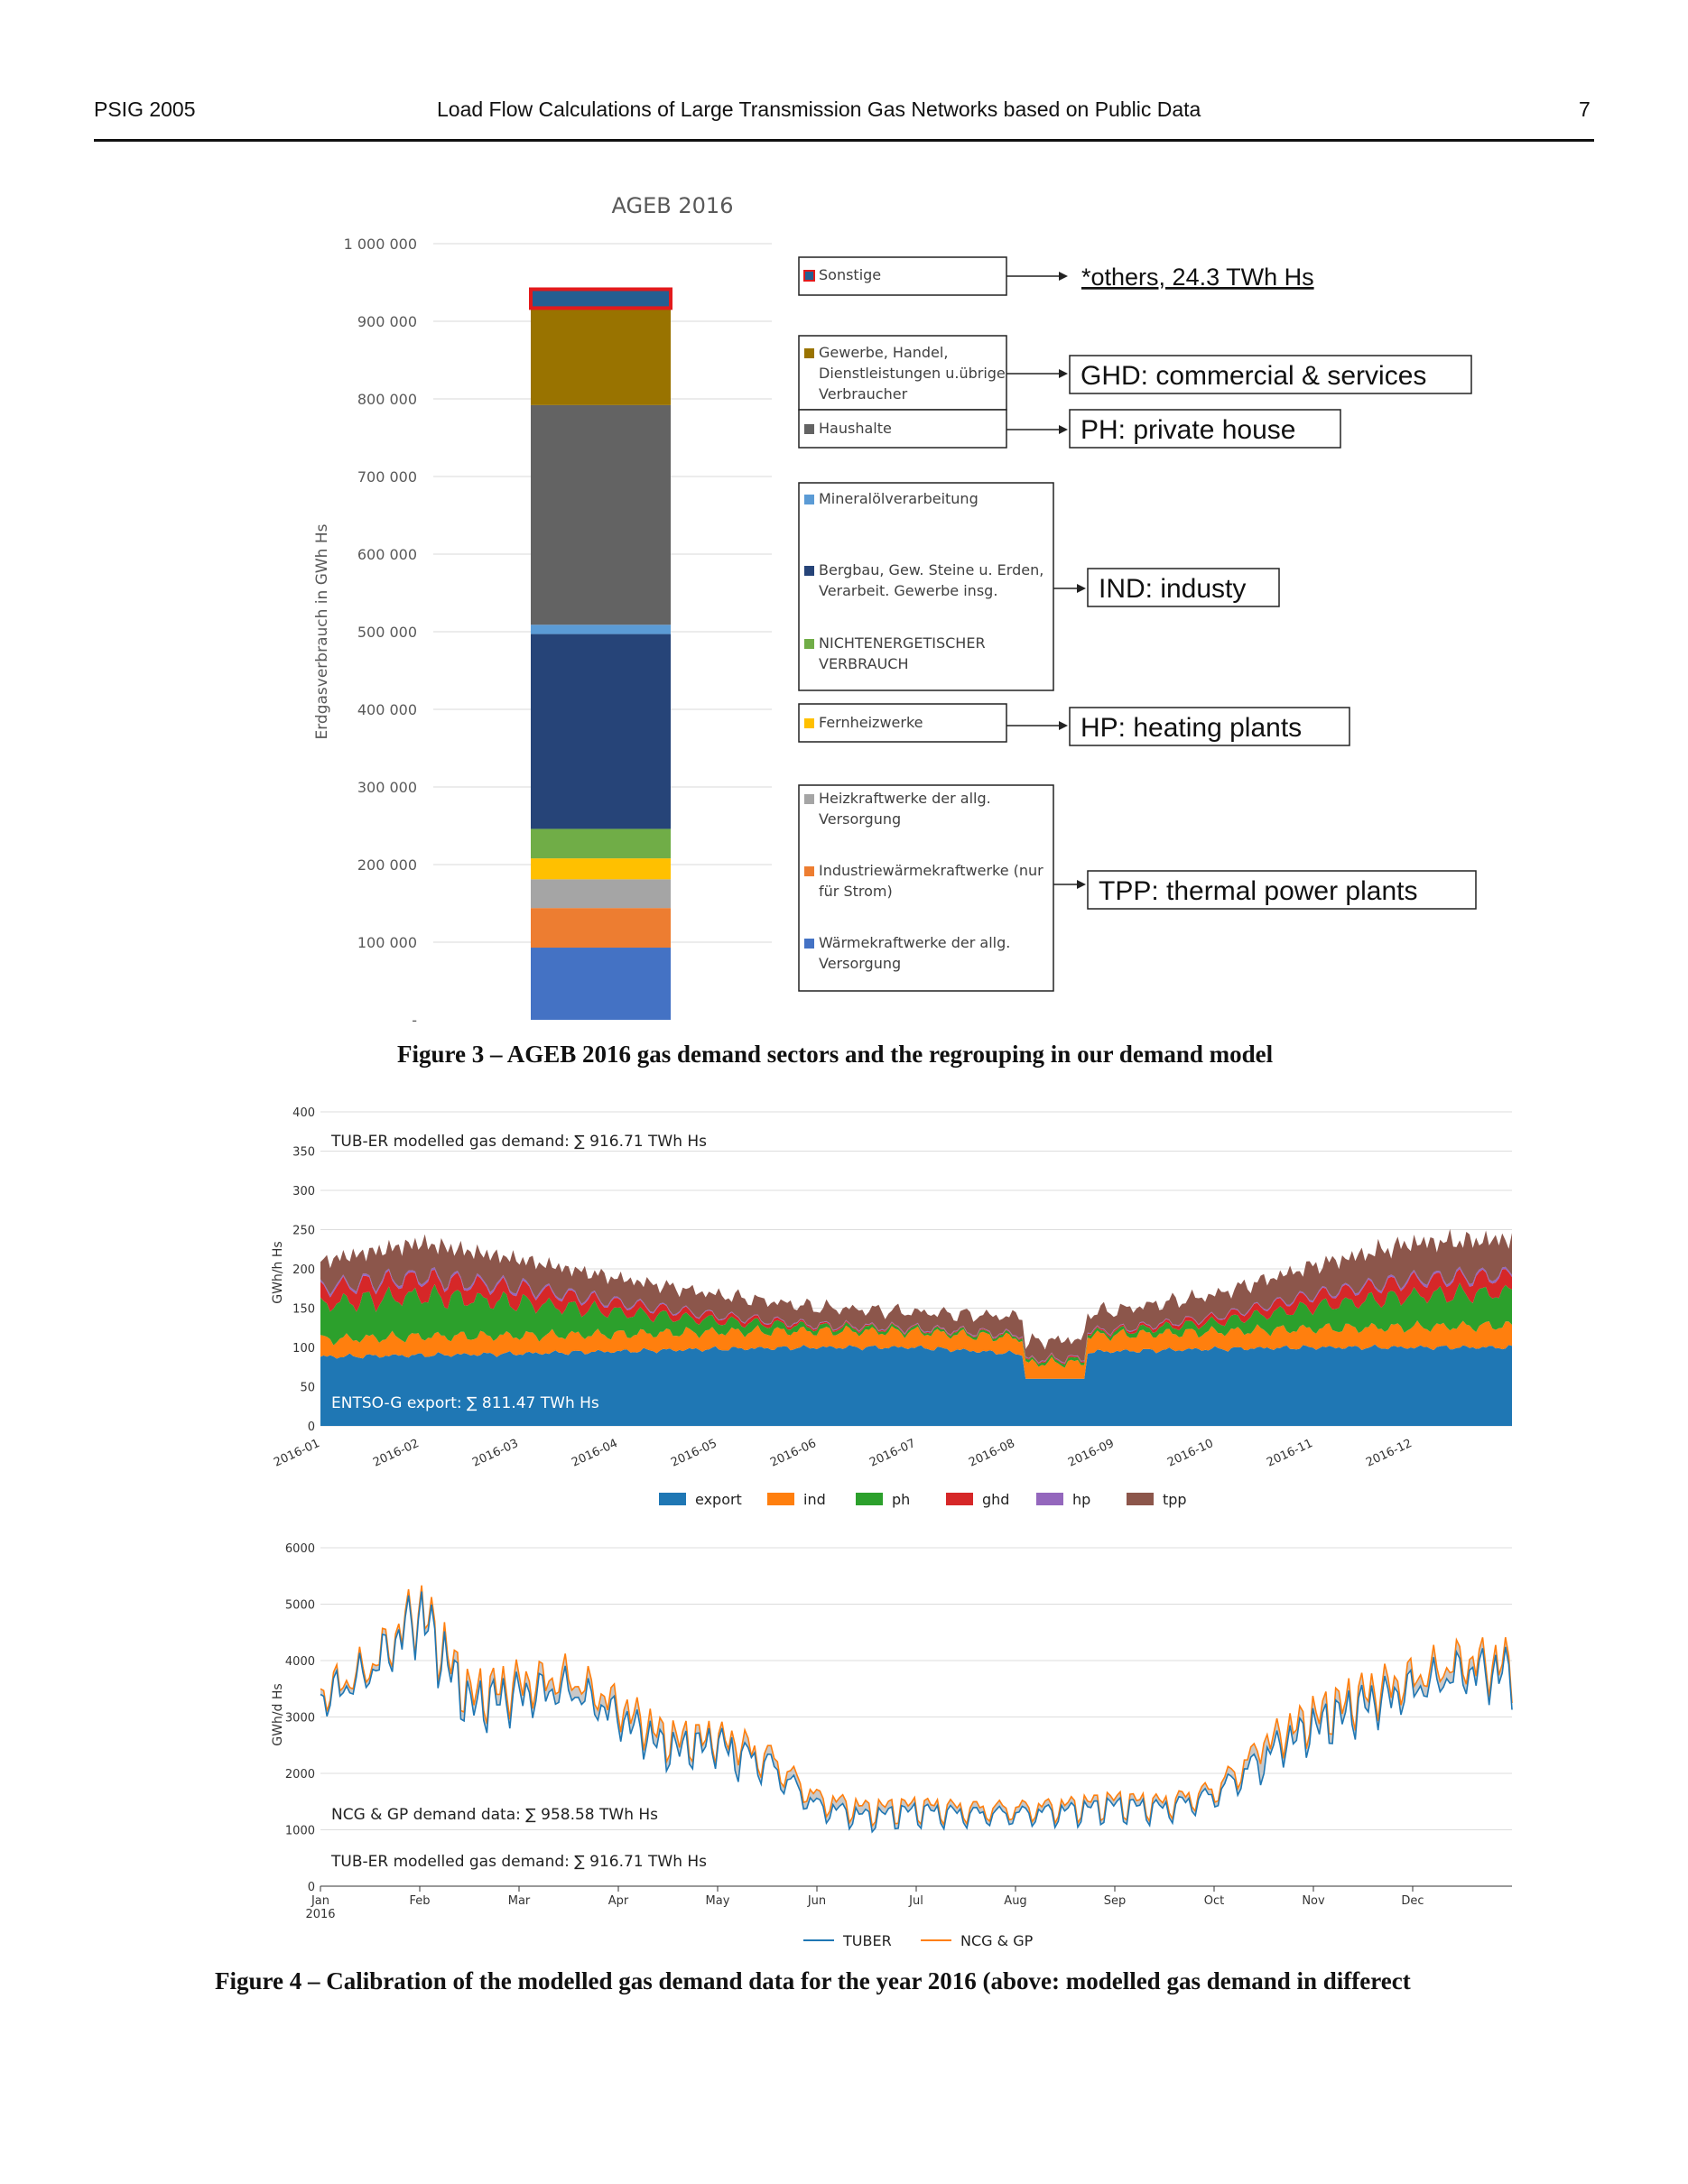 This screenshot has width=1688, height=2184. What do you see at coordinates (278, 1272) in the screenshot?
I see `y-axis-label: GWh/h Hs` at bounding box center [278, 1272].